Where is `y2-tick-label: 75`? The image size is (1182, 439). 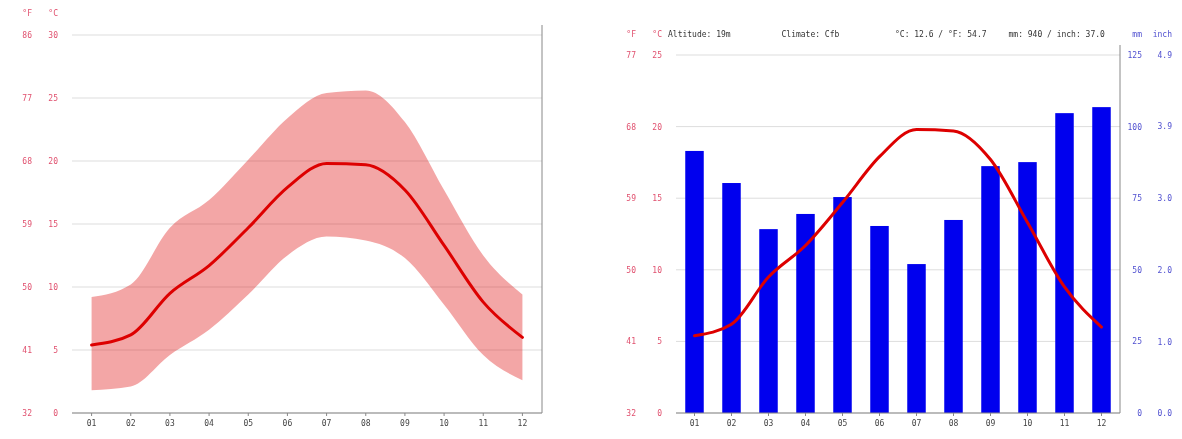 y2-tick-label: 75 is located at coordinates (1137, 199).